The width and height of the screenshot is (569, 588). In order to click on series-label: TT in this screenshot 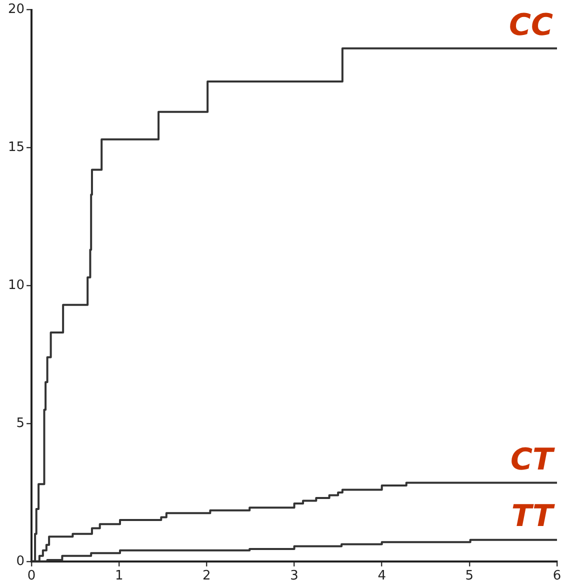, I will do `click(533, 516)`.